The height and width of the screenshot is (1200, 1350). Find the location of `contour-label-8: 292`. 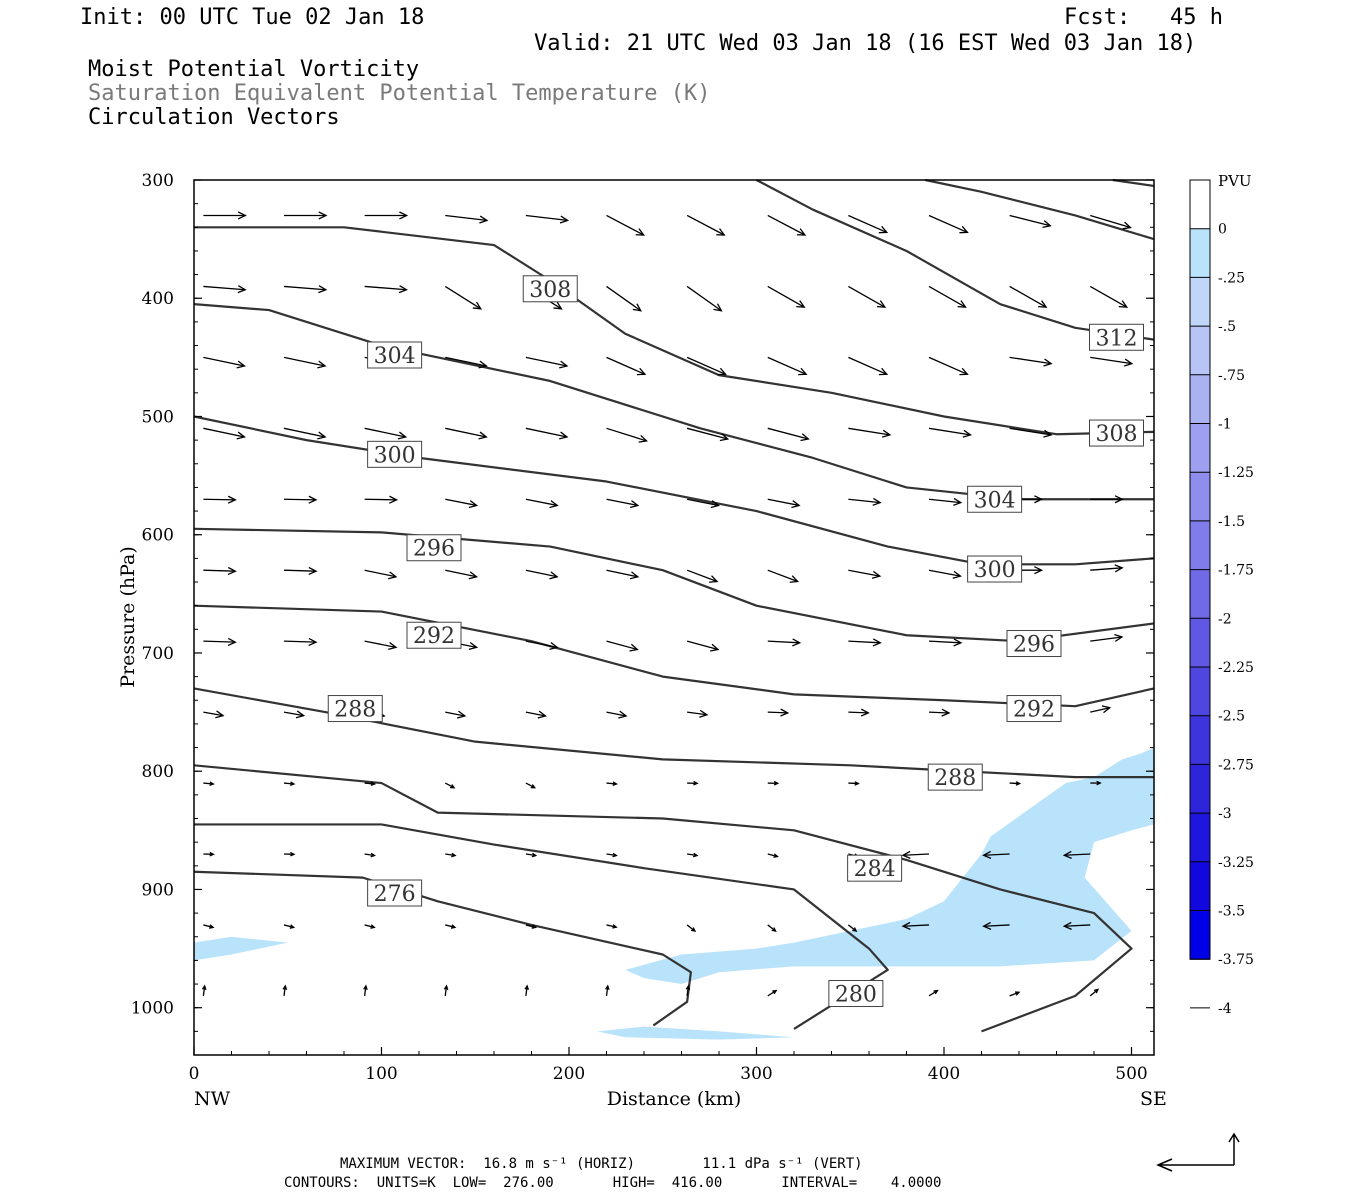

contour-label-8: 292 is located at coordinates (434, 636).